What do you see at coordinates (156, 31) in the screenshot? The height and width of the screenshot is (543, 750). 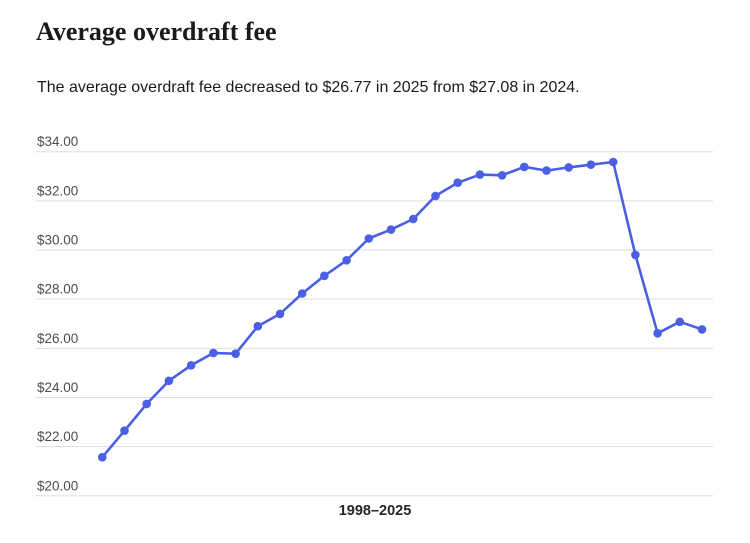 I see `chart-title: Average overdraft fee` at bounding box center [156, 31].